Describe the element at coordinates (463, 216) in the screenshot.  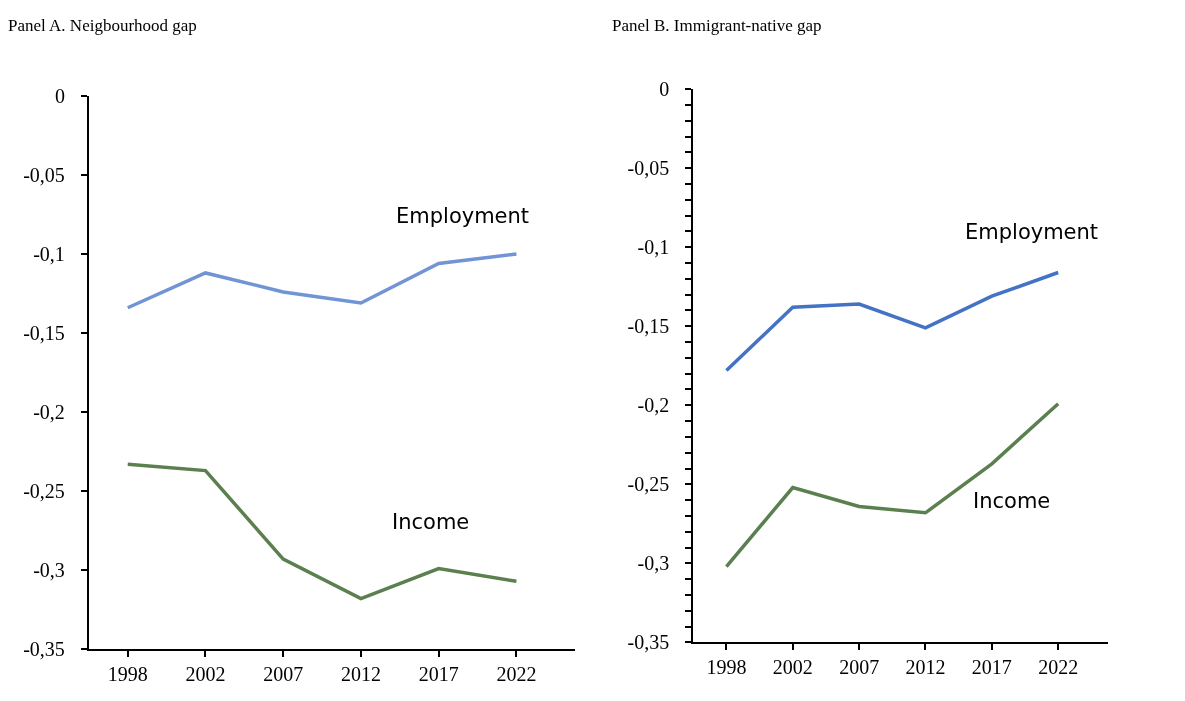
I see `series-label: Employment` at that location.